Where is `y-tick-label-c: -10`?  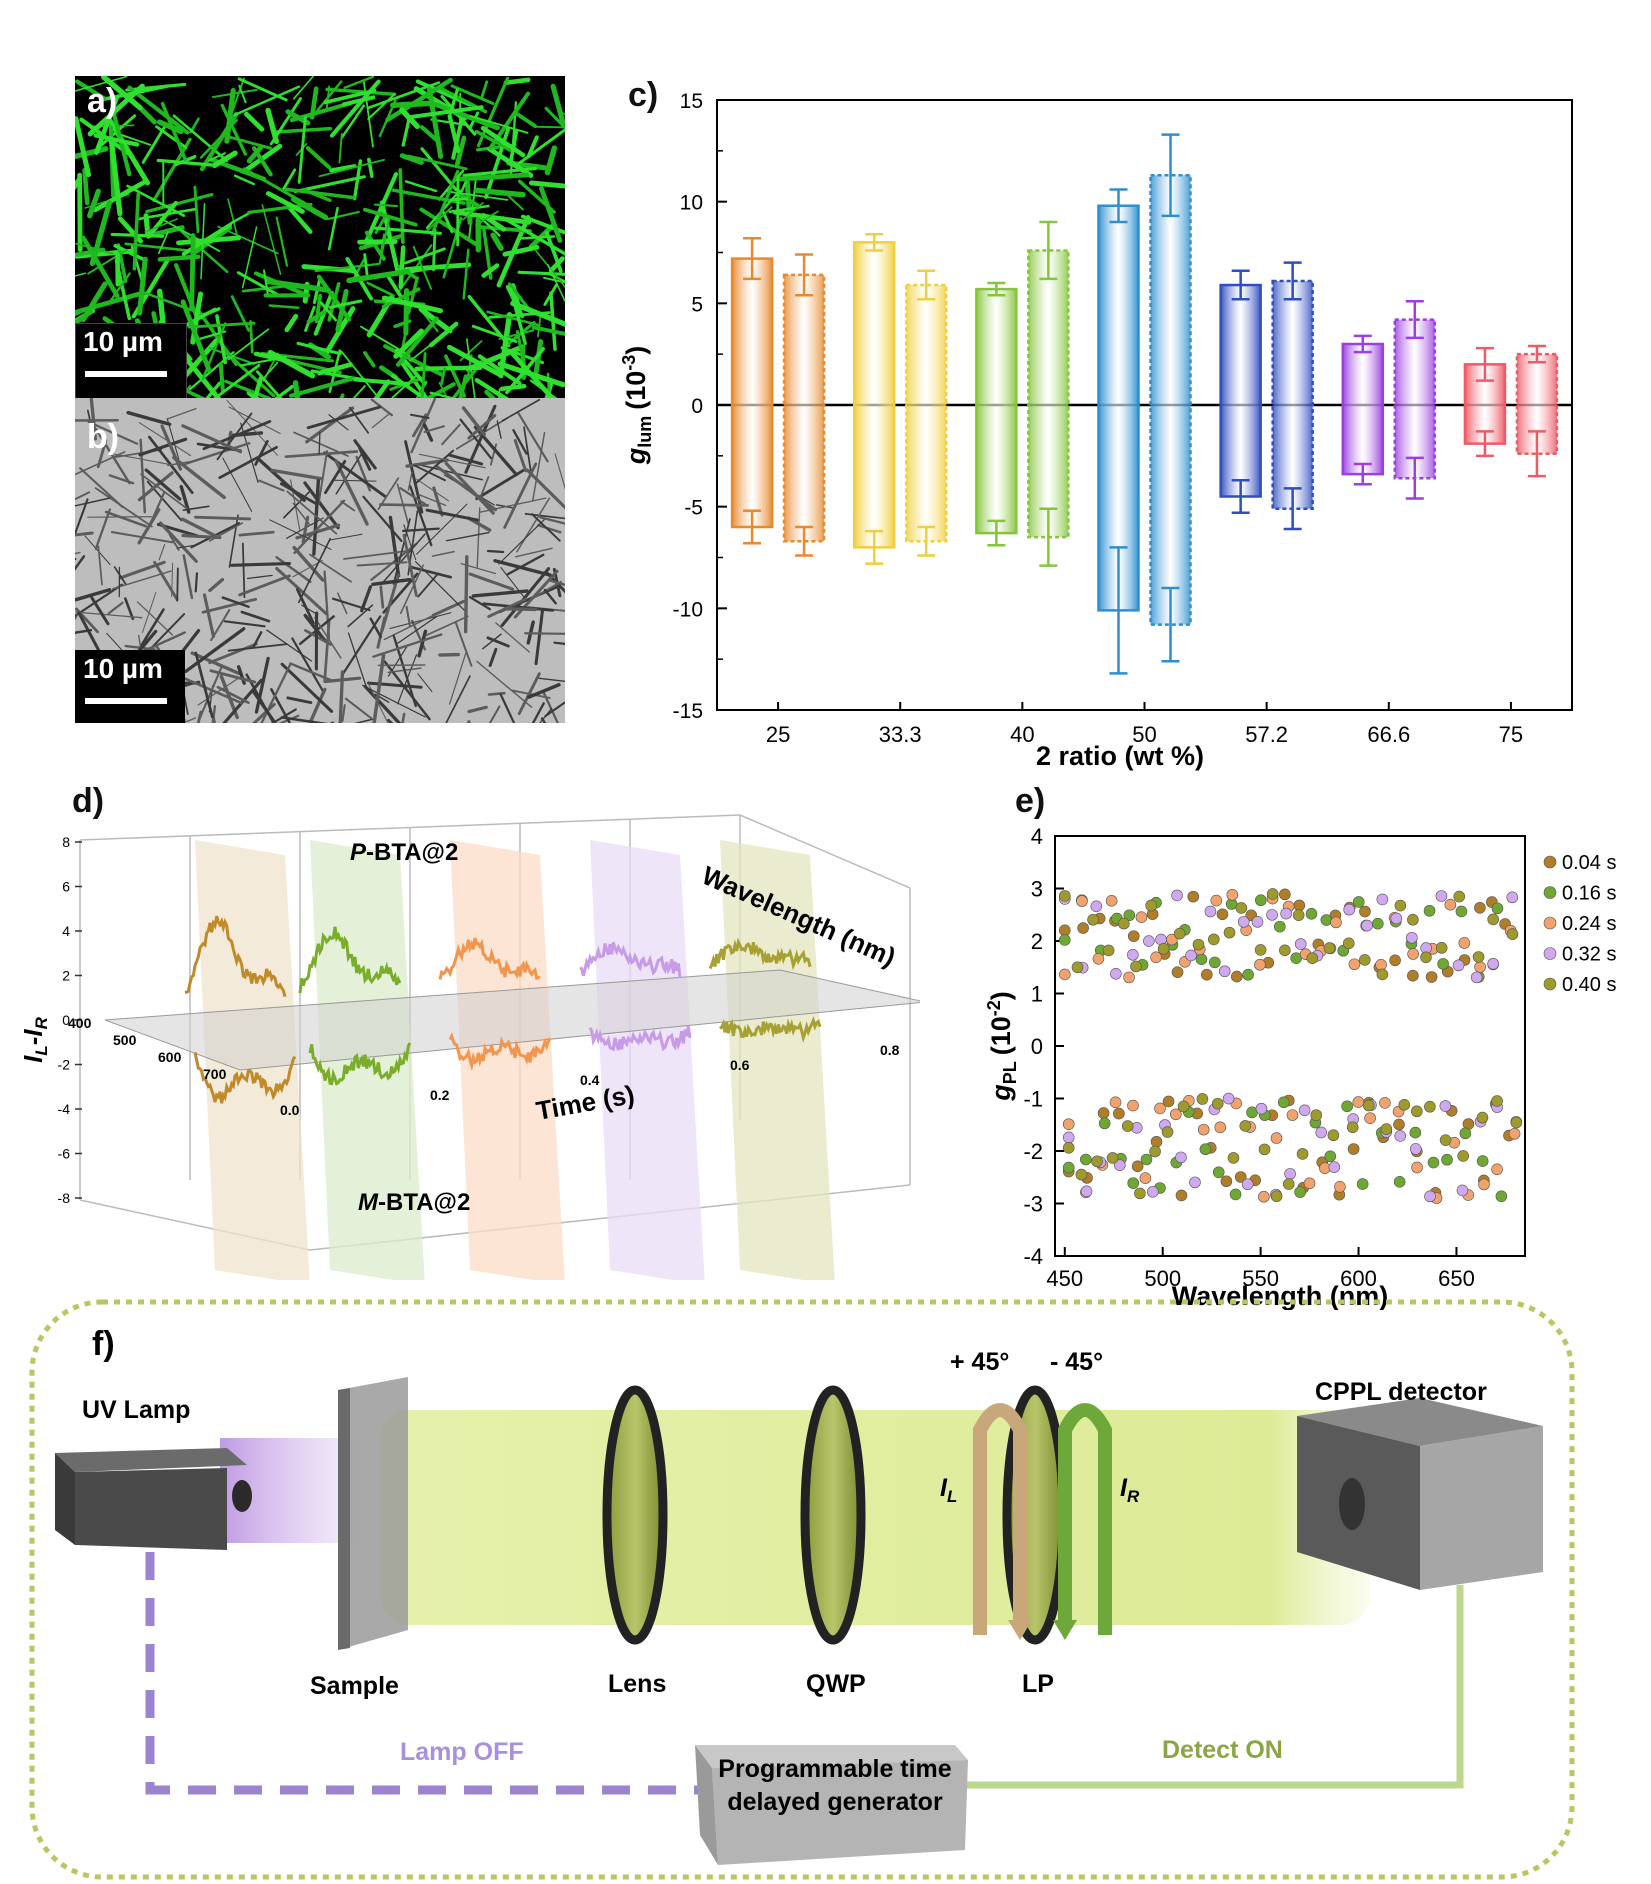 y-tick-label-c: -10 is located at coordinates (688, 609).